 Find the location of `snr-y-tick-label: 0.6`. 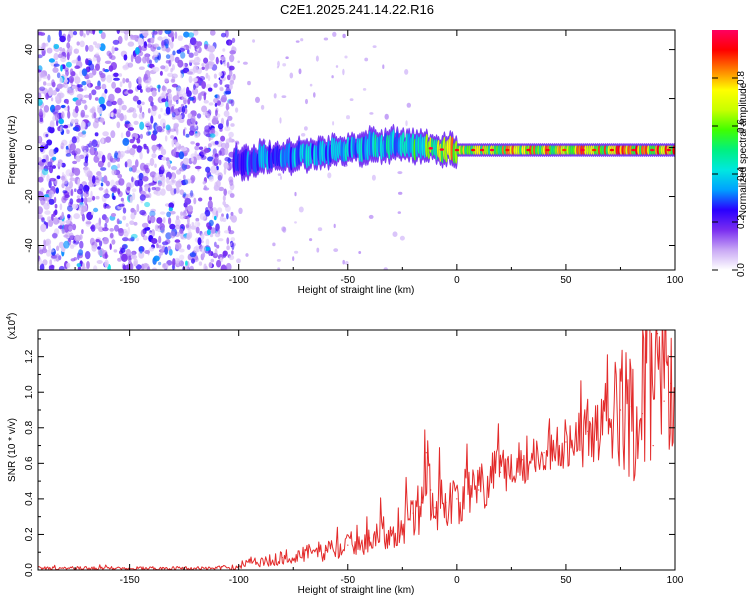

snr-y-tick-label: 0.6 is located at coordinates (29, 463).